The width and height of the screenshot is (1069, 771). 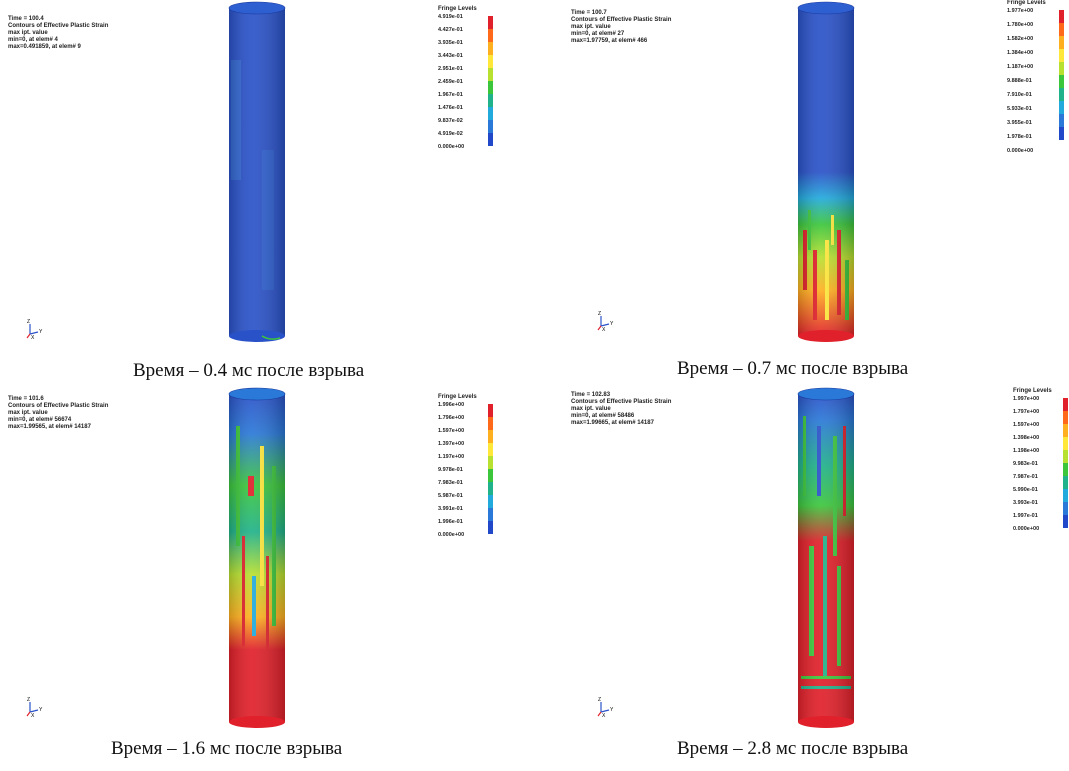 I want to click on legend-label: 1.967e-01, so click(x=450, y=95).